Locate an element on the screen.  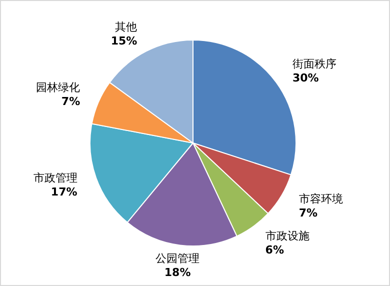
slice-label: 街面秩序 is located at coordinates (314, 64).